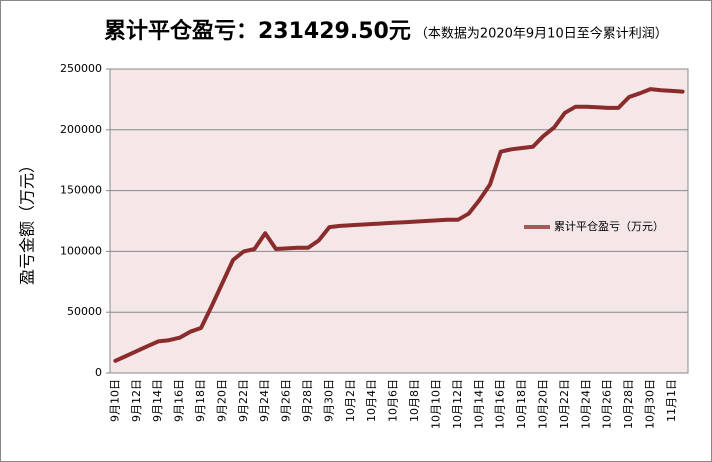 The image size is (712, 462). Describe the element at coordinates (500, 404) in the screenshot. I see `x-tick-label: 10月16日` at that location.